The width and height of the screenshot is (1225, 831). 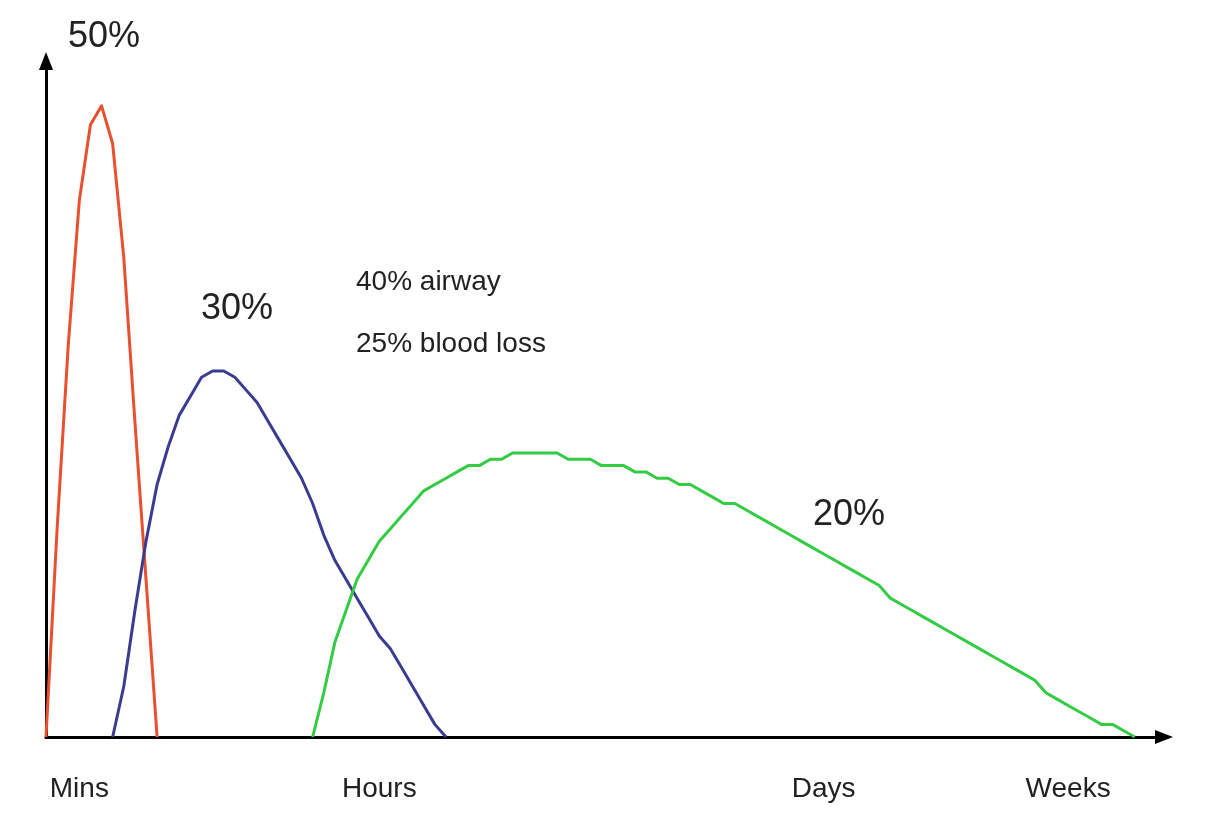 What do you see at coordinates (1068, 787) in the screenshot?
I see `x-tick-label: Weeks` at bounding box center [1068, 787].